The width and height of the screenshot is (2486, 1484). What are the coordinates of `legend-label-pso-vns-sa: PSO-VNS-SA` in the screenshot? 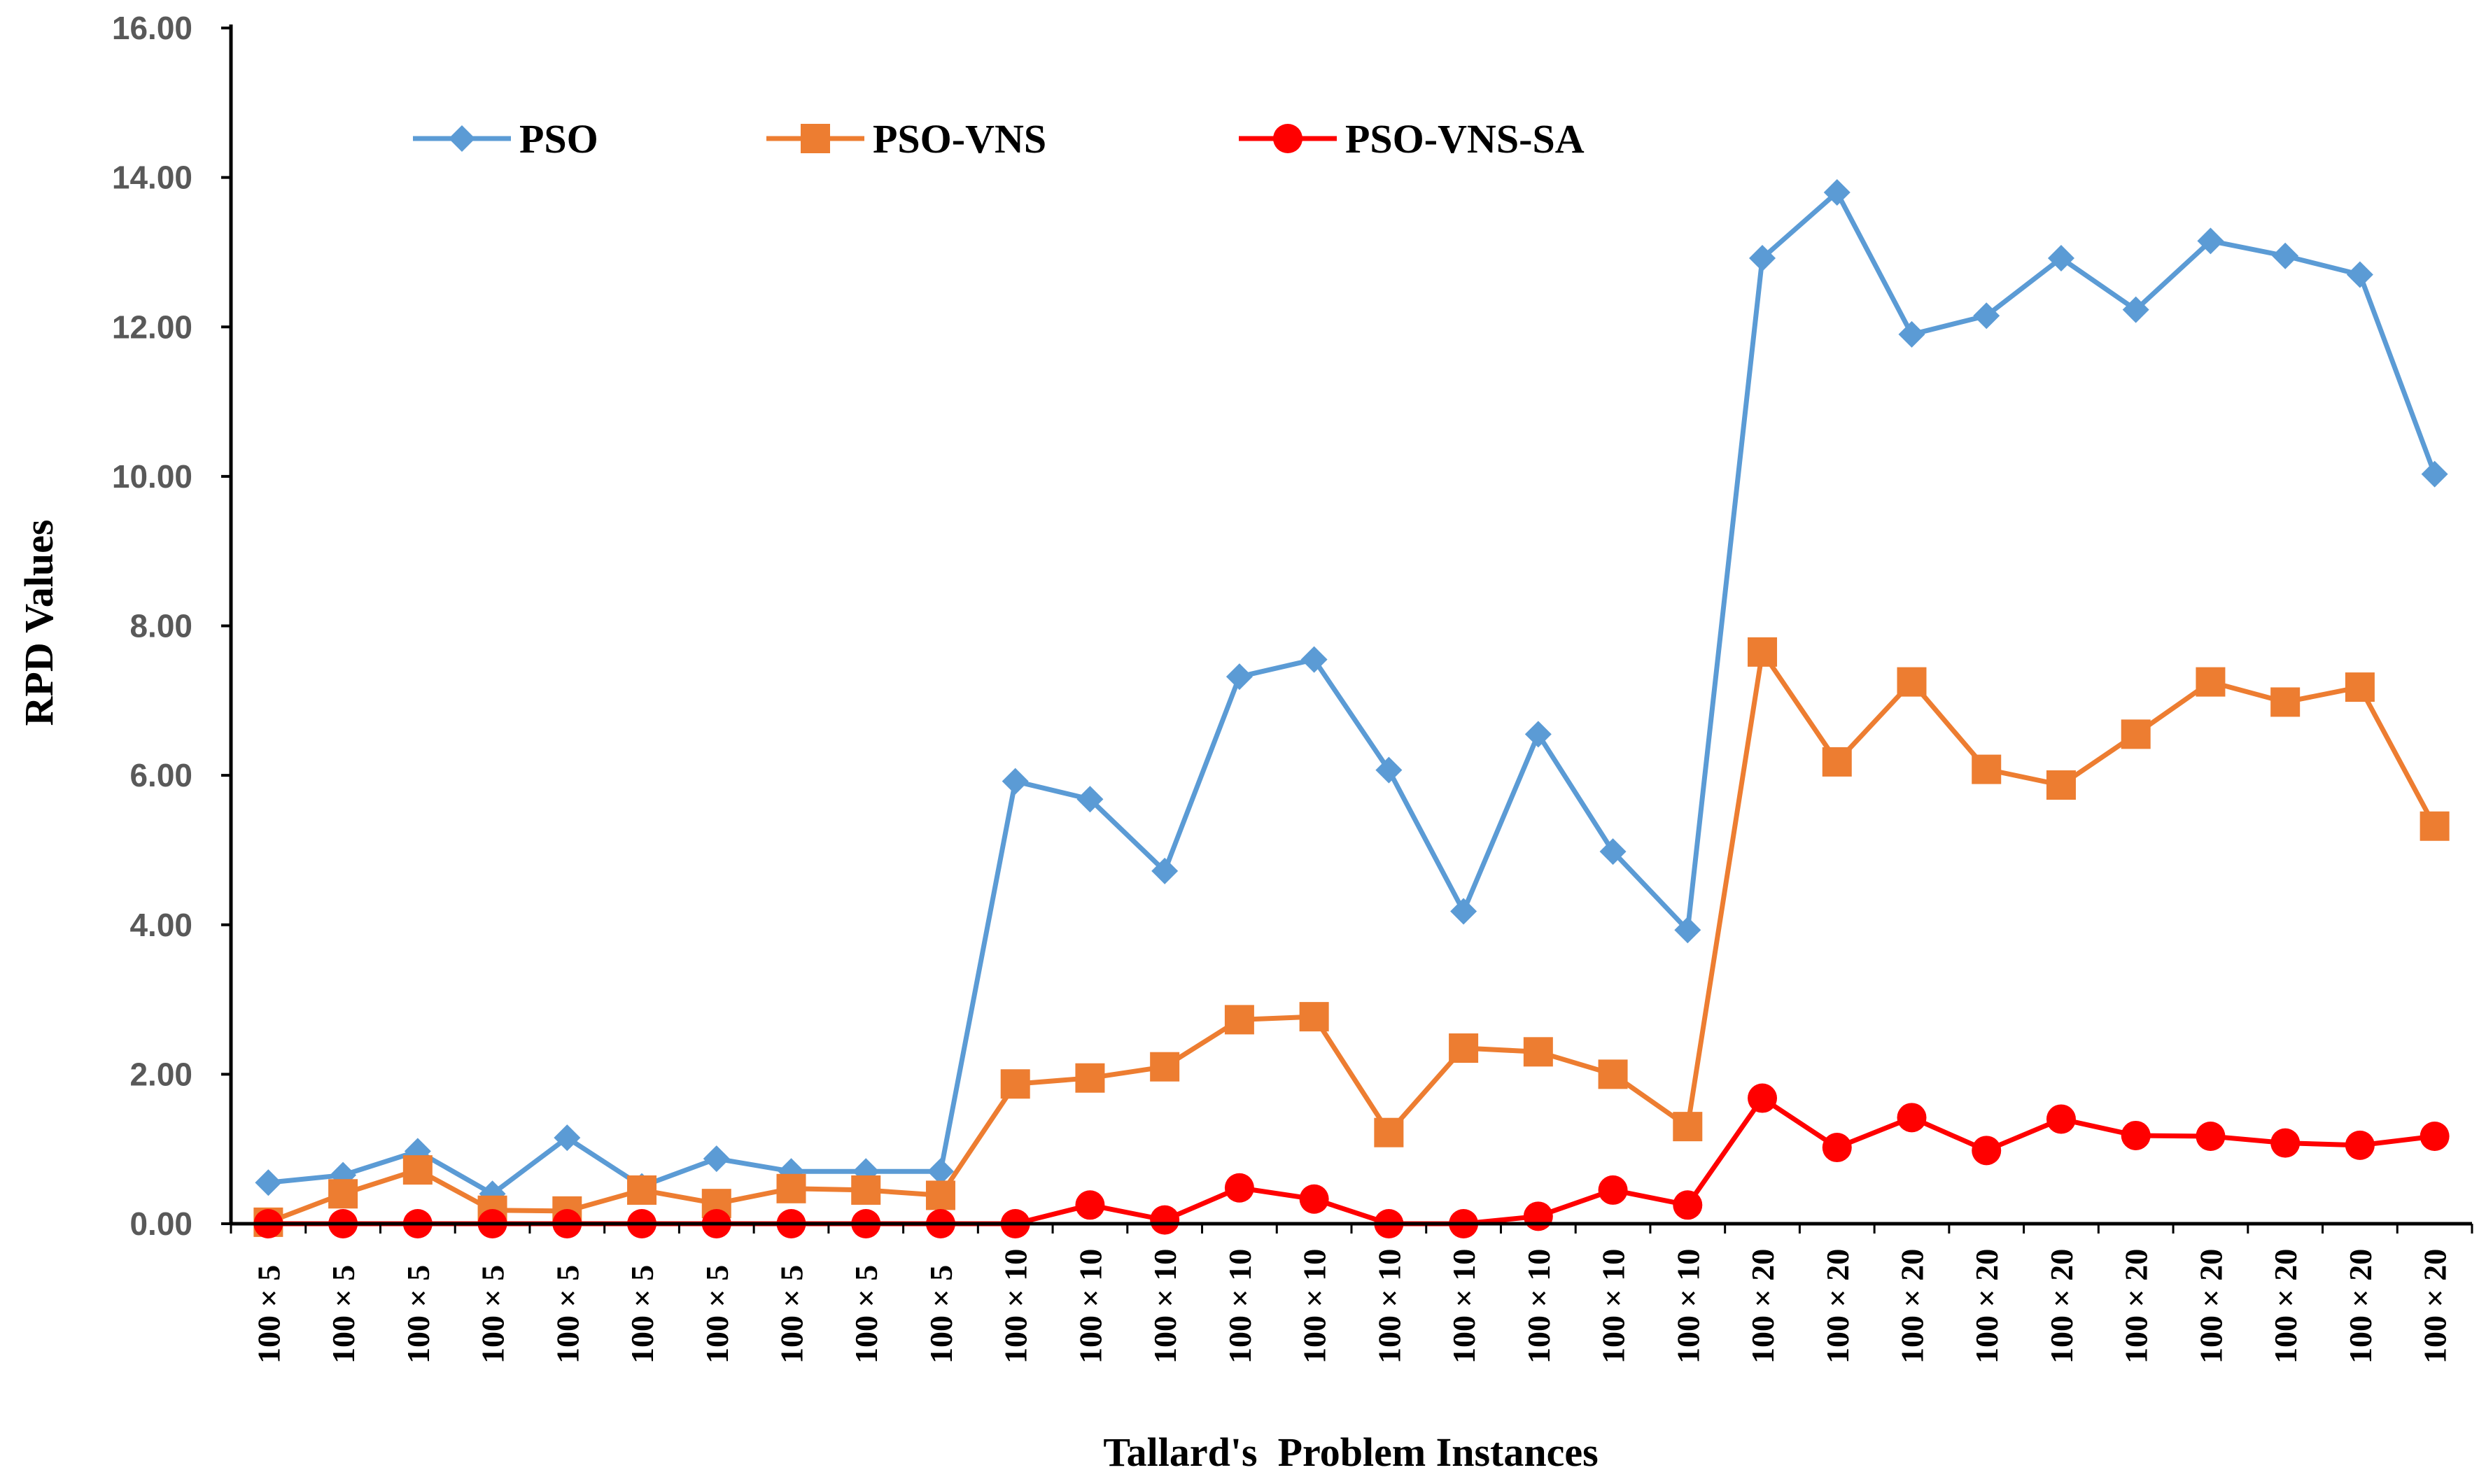 It's located at (1465, 139).